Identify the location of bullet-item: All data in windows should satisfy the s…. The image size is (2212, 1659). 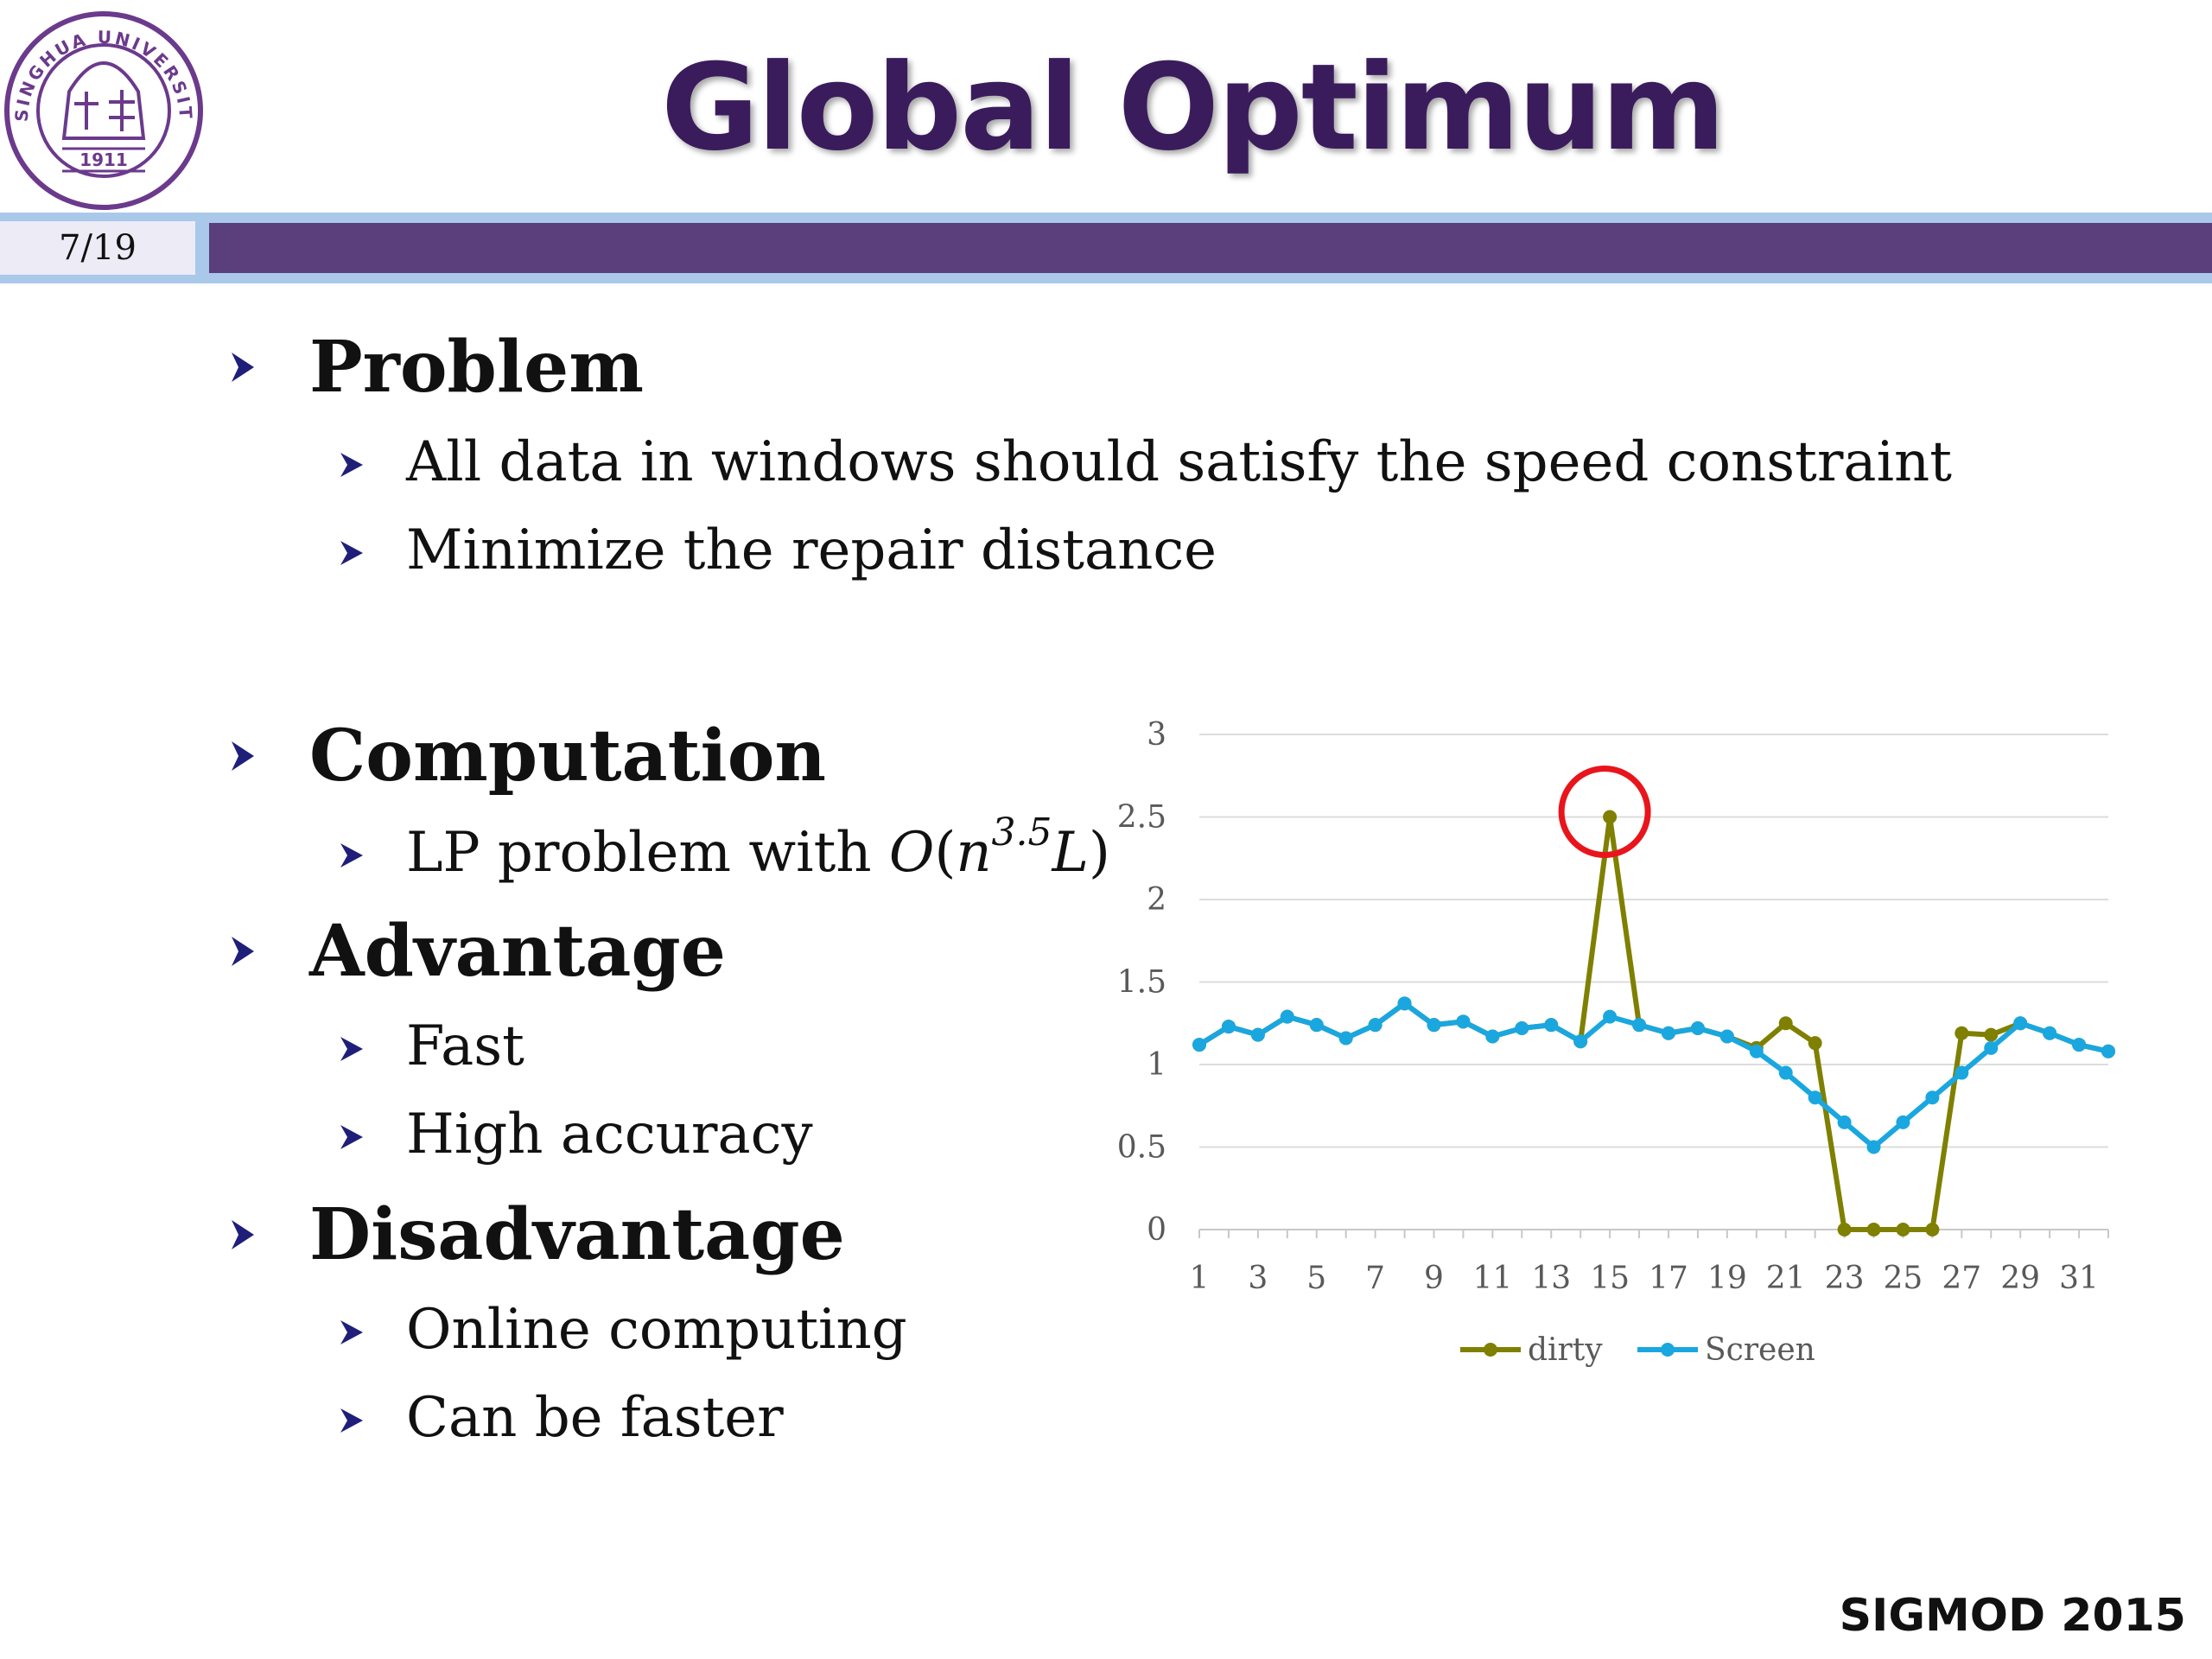
(976, 462).